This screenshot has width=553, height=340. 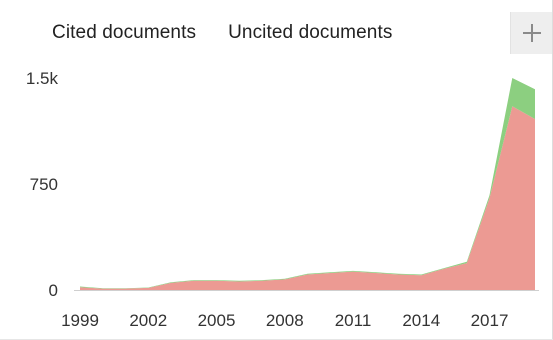 What do you see at coordinates (124, 32) in the screenshot?
I see `legend-item-cited: Cited documents` at bounding box center [124, 32].